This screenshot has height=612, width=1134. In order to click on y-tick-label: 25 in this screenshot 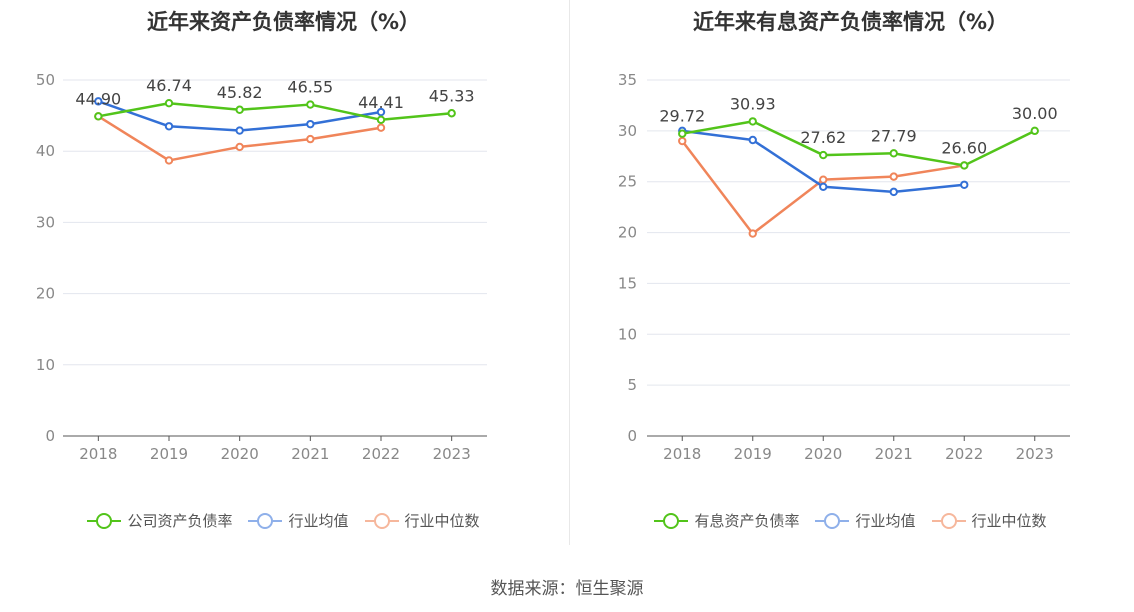, I will do `click(627, 182)`.